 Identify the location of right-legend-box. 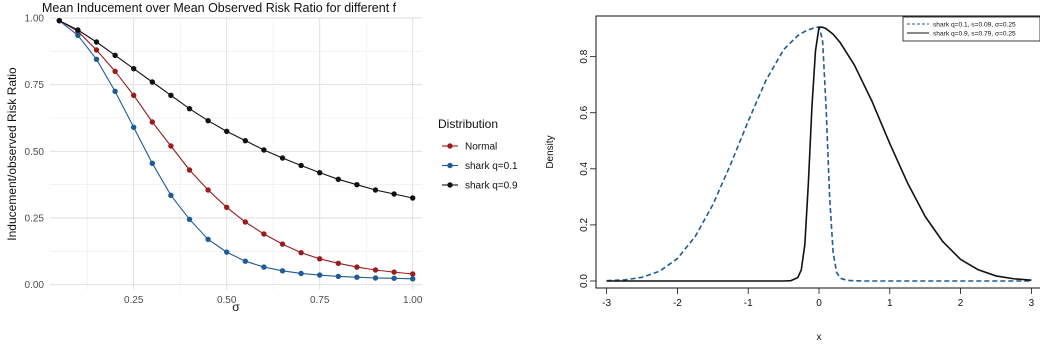
(971, 29).